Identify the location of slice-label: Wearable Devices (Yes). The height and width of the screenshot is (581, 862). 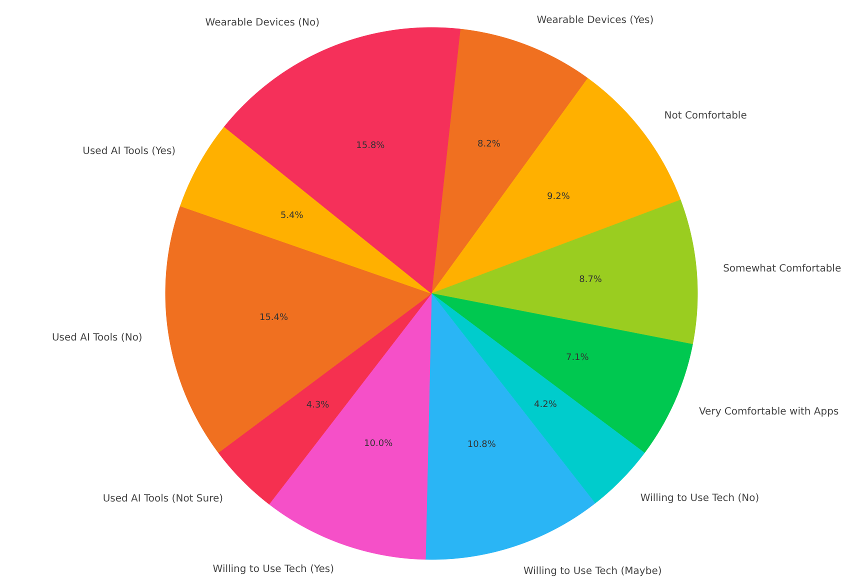
(595, 20).